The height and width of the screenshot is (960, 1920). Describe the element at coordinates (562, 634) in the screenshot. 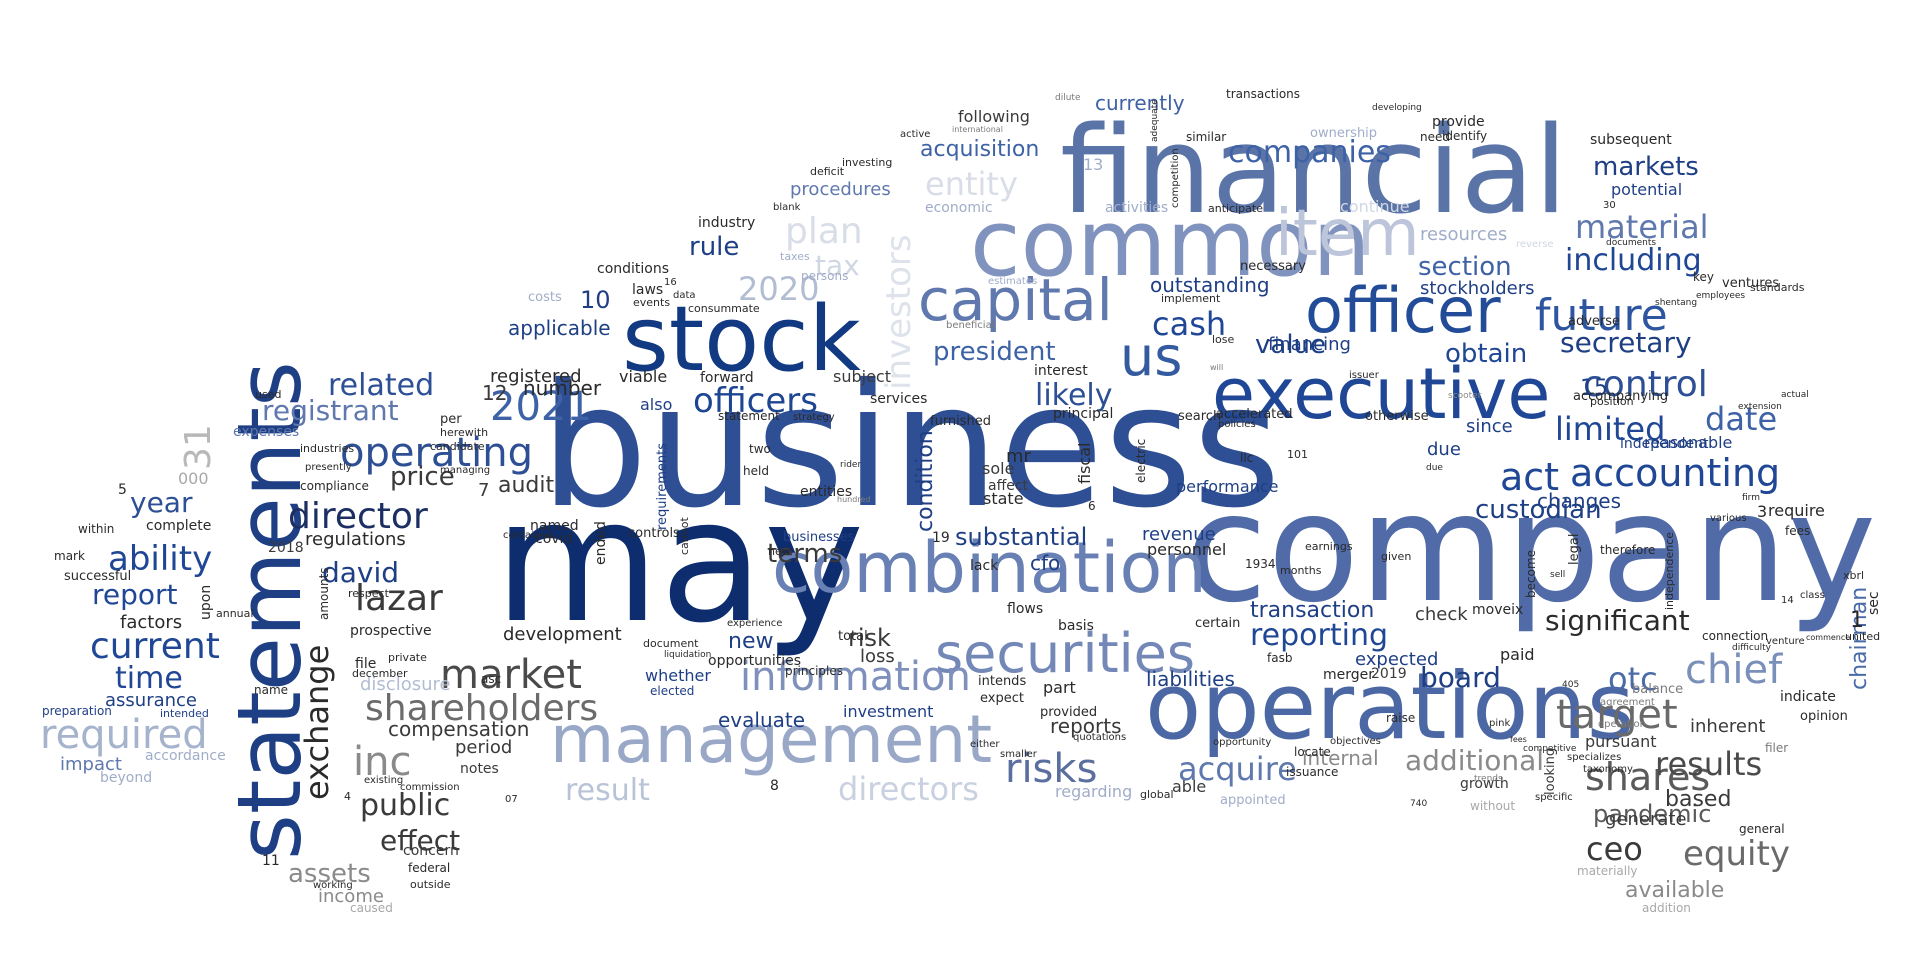

I see `word-development: development` at that location.